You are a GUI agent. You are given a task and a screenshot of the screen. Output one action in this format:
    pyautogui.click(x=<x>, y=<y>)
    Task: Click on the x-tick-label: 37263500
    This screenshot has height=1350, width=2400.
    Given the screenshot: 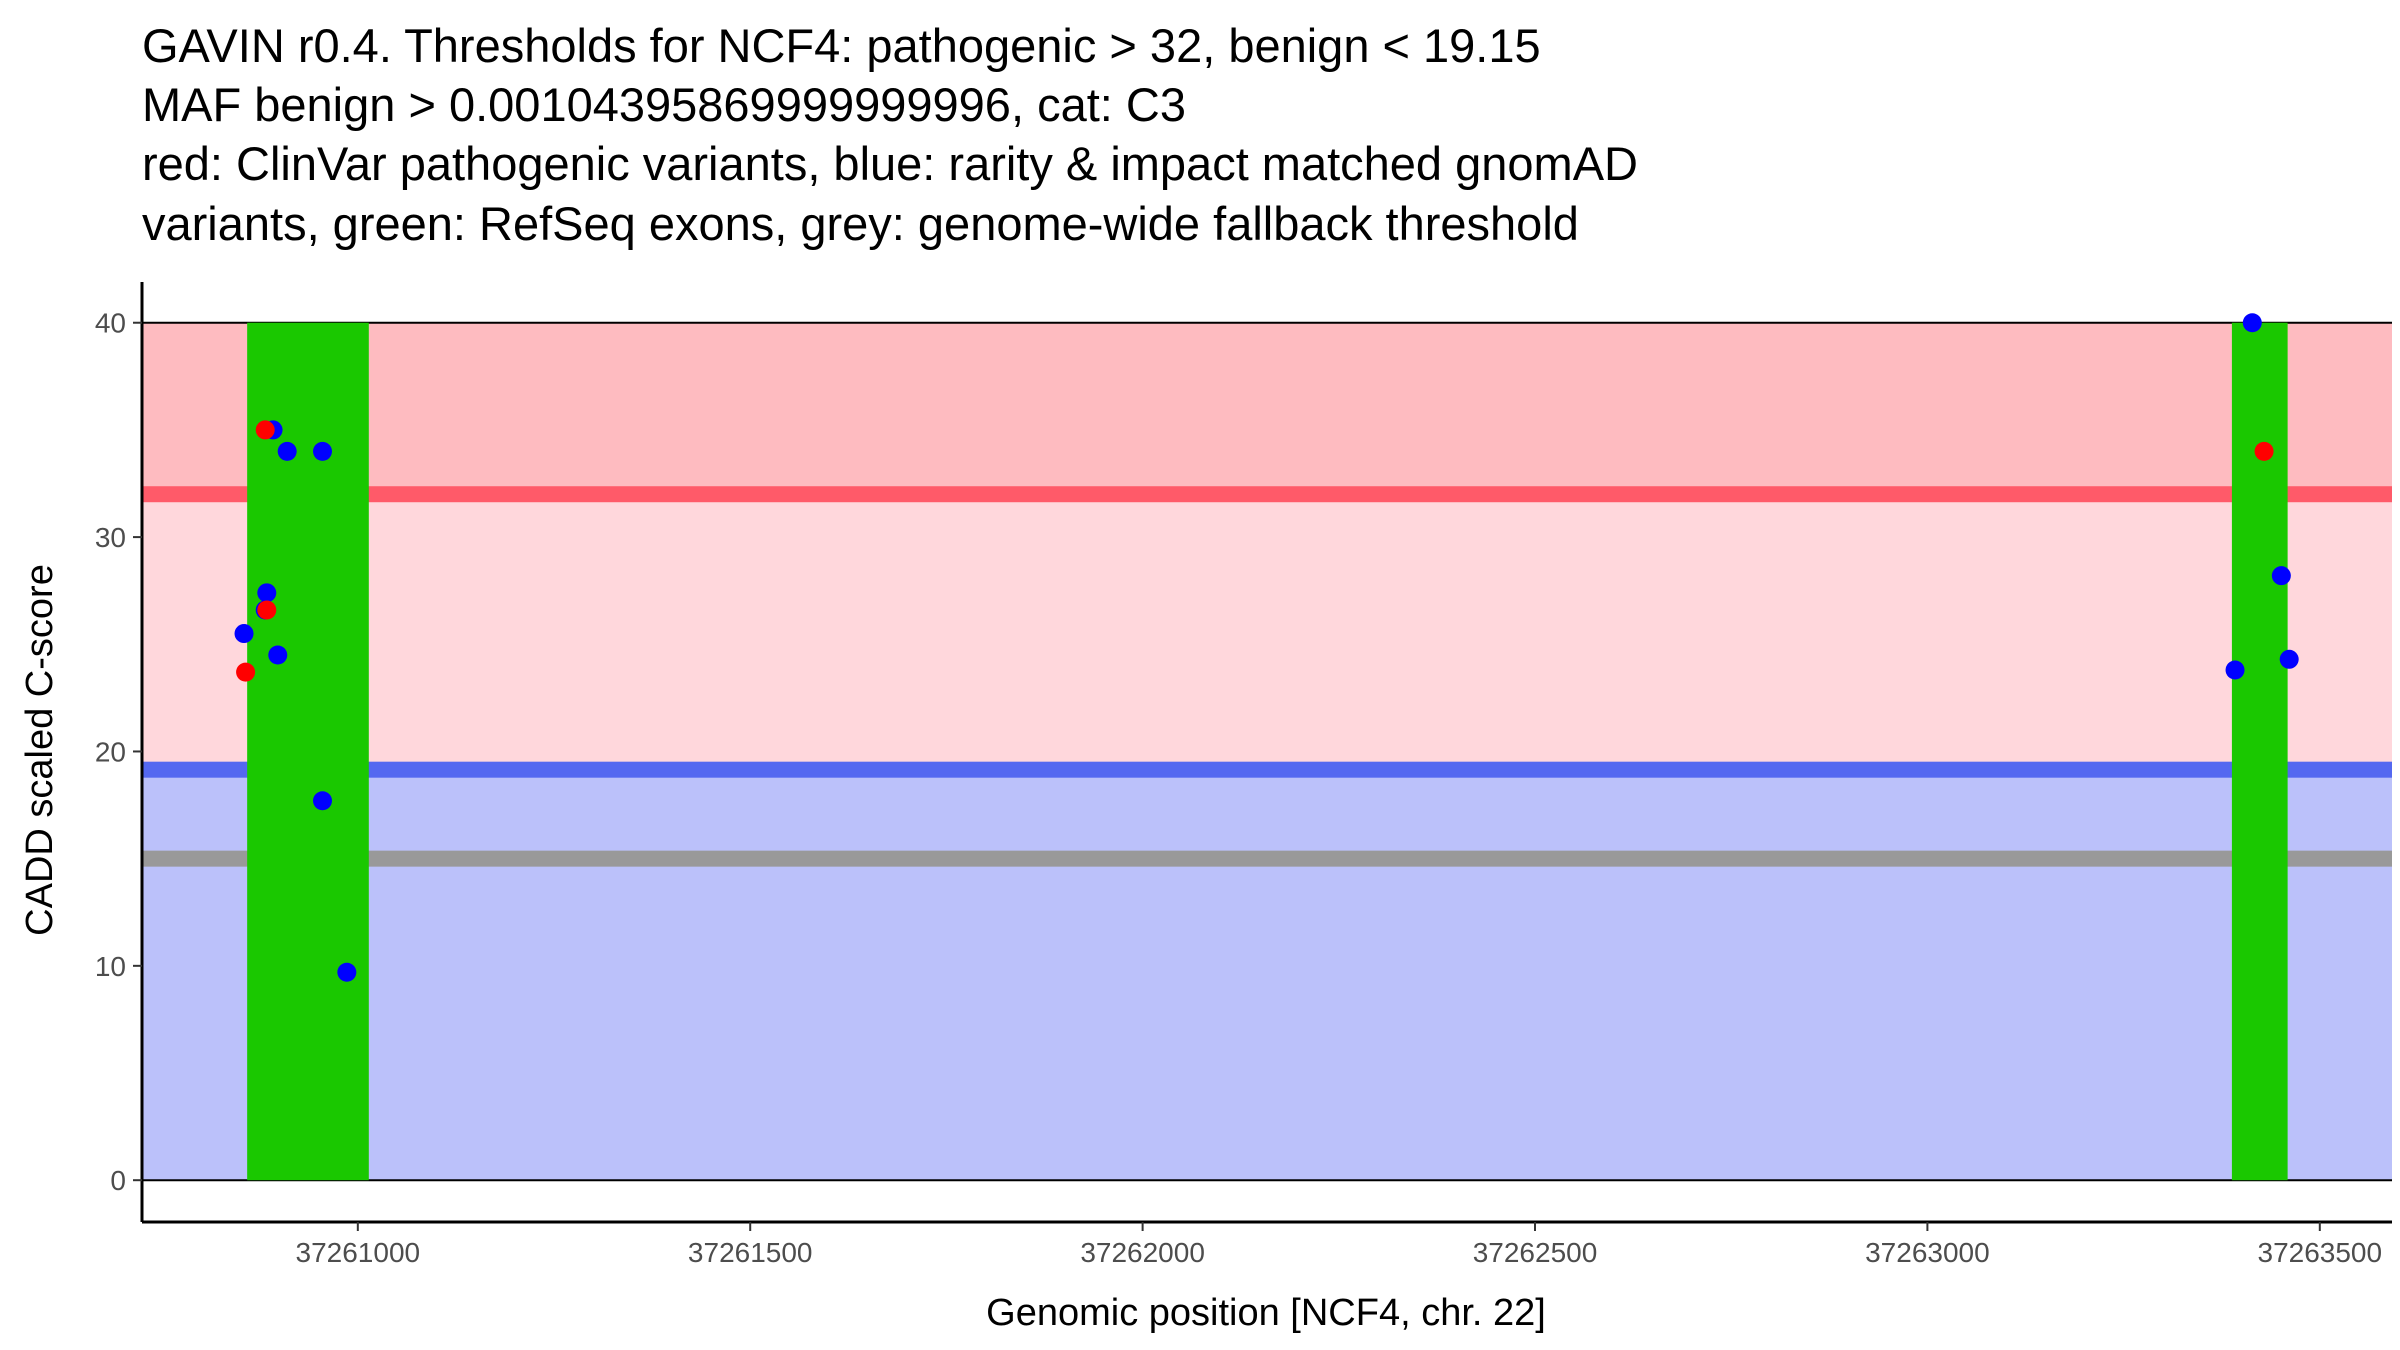 What is the action you would take?
    pyautogui.click(x=2320, y=1252)
    